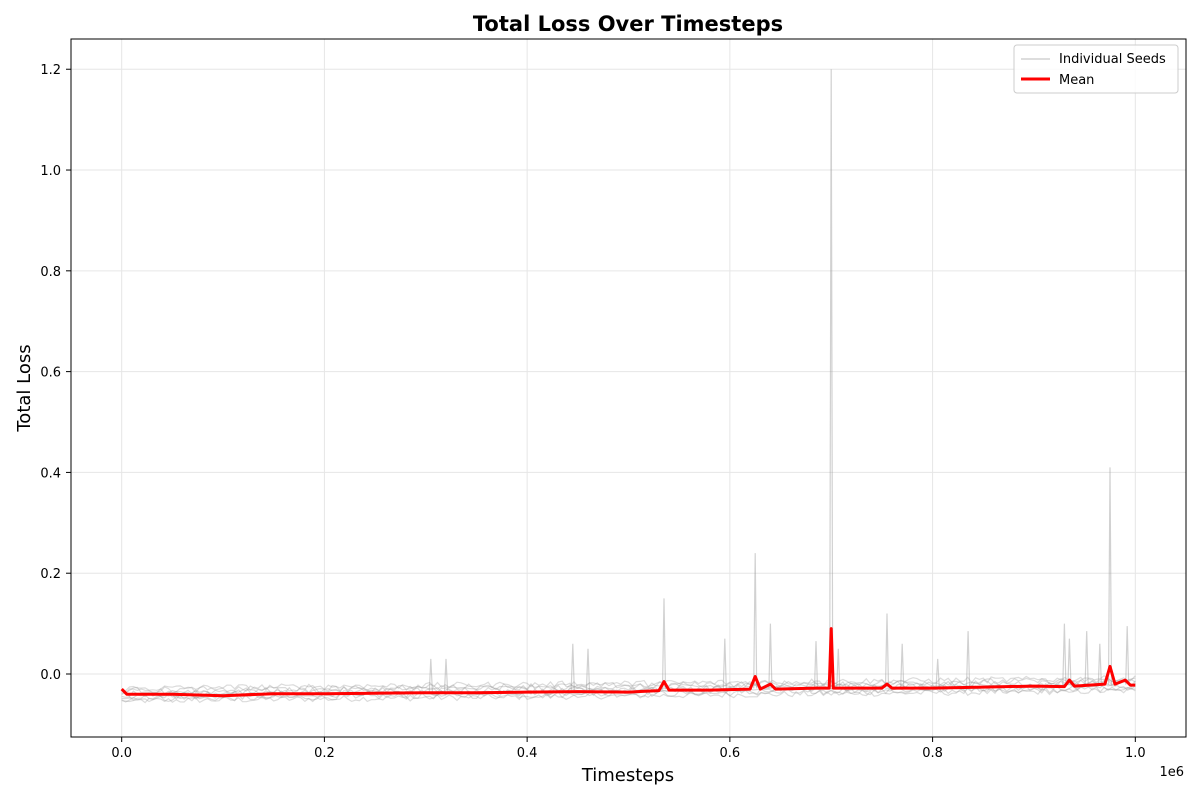 The height and width of the screenshot is (800, 1200). What do you see at coordinates (50, 373) in the screenshot?
I see `y-tick-label: 0.6` at bounding box center [50, 373].